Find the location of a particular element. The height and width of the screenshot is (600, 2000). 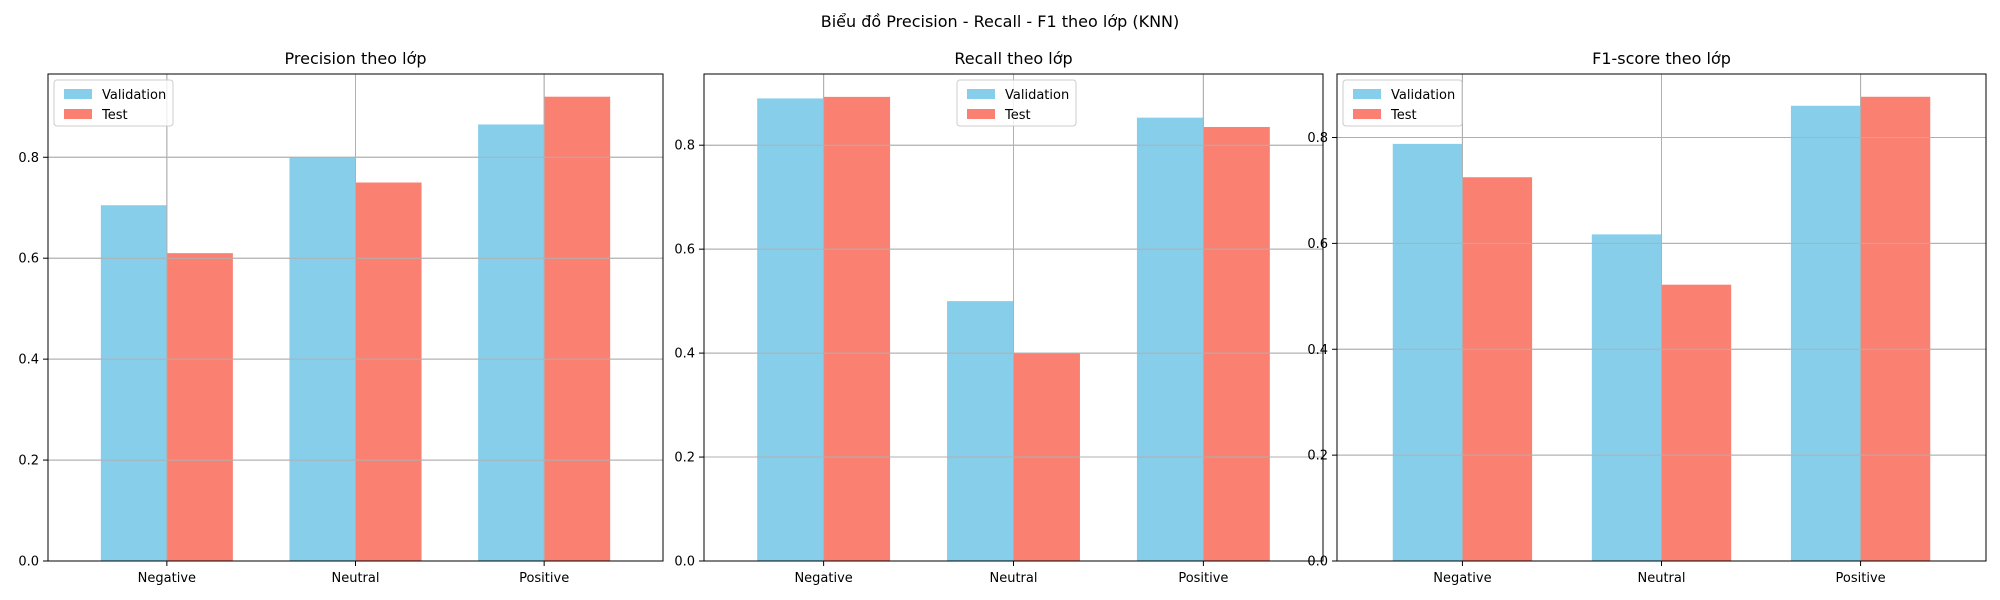

chart-title: Precision theo lớp is located at coordinates (356, 58).